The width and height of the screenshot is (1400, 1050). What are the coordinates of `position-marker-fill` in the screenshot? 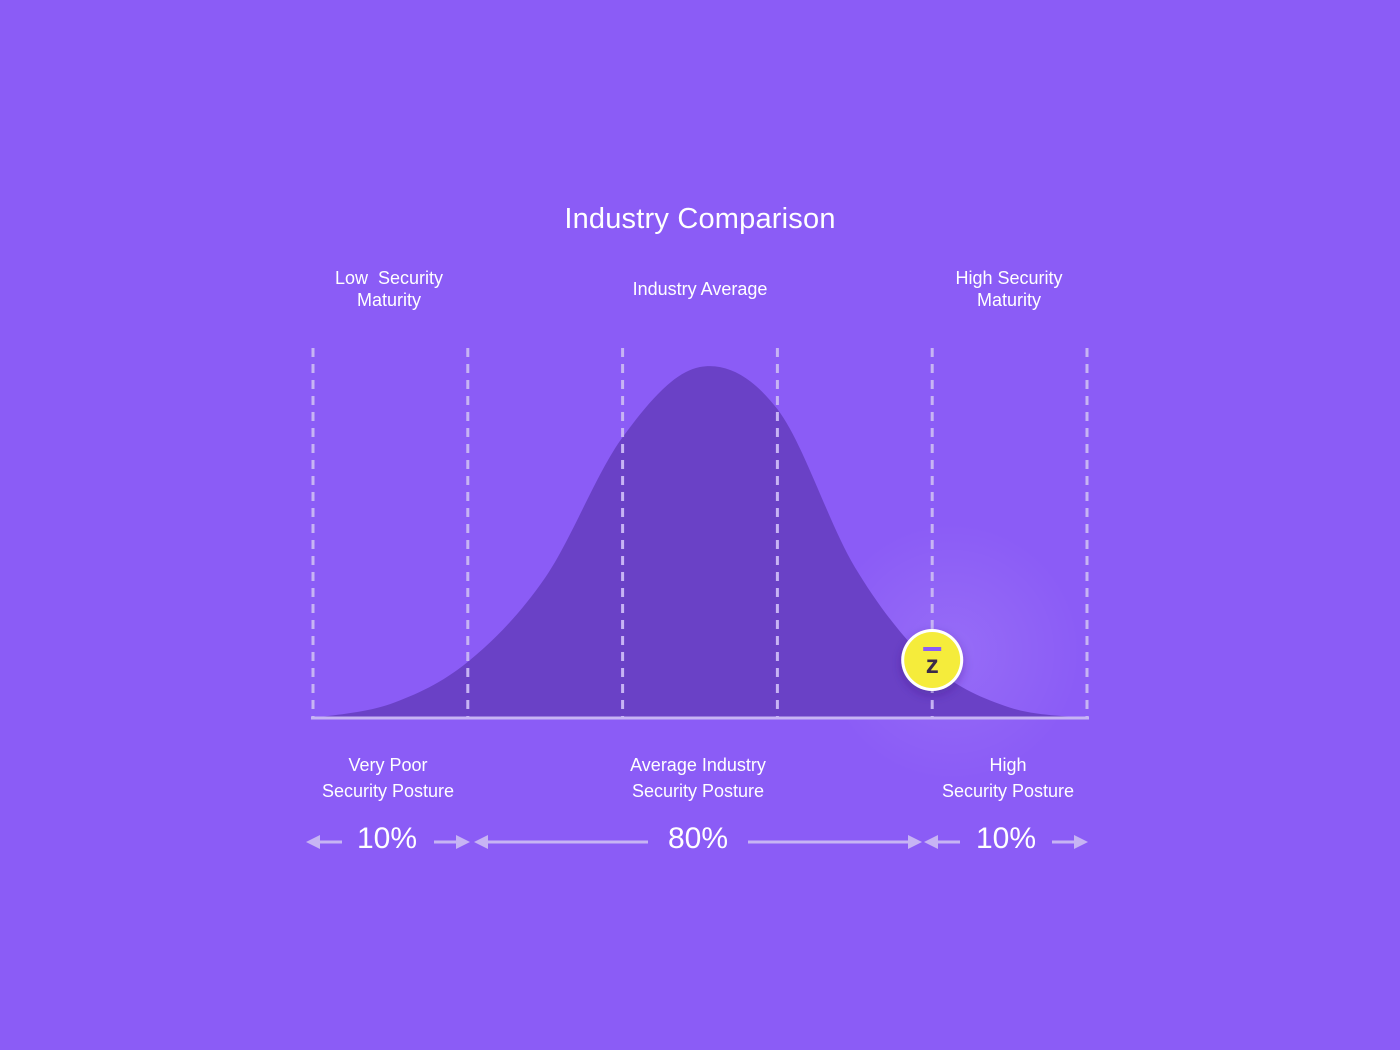 It's located at (932, 660).